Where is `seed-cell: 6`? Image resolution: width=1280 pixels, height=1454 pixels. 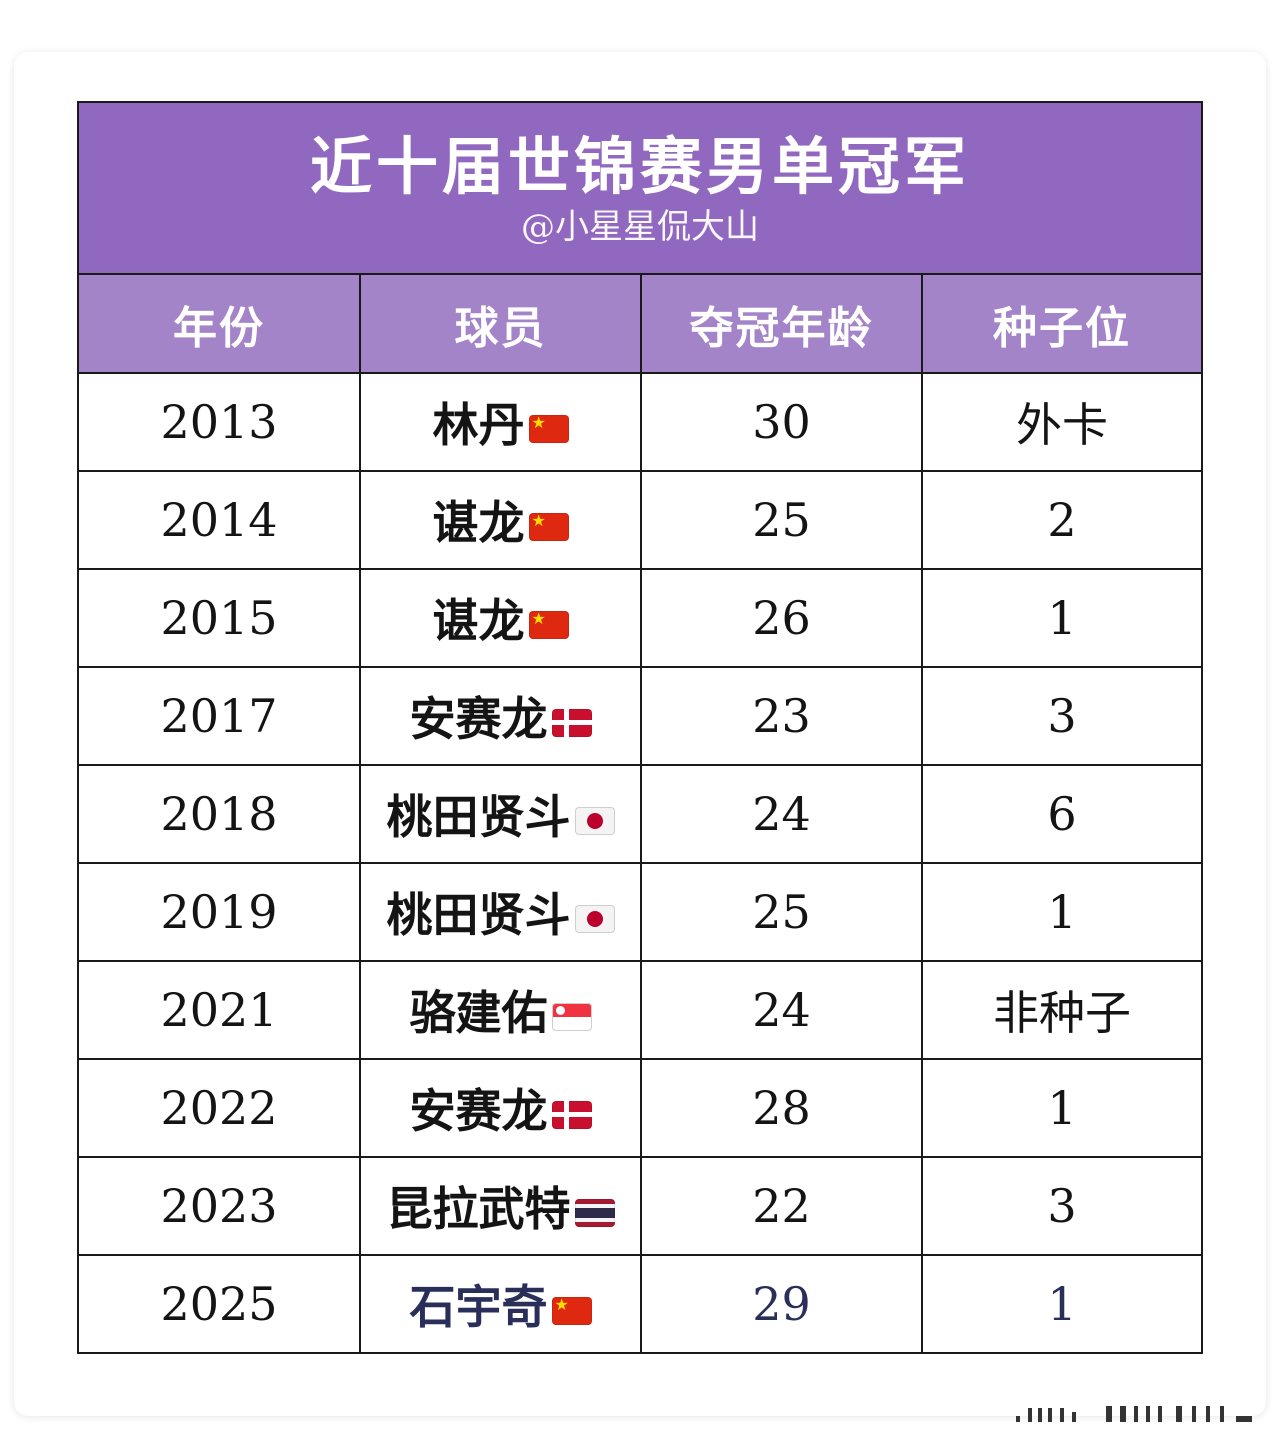 seed-cell: 6 is located at coordinates (1061, 814).